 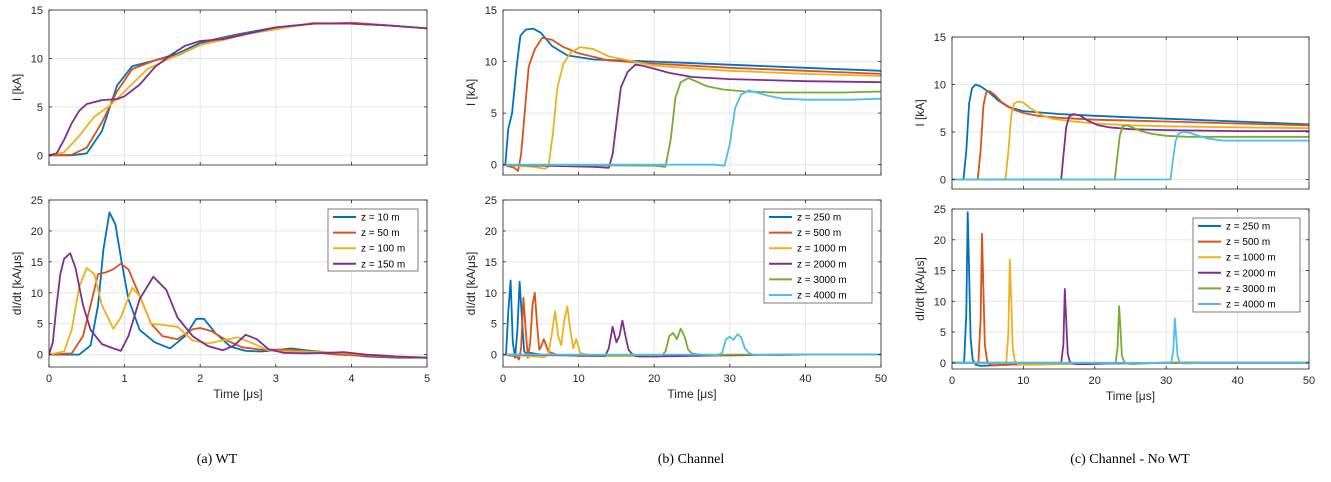 What do you see at coordinates (805, 379) in the screenshot?
I see `x-tick-label: 40` at bounding box center [805, 379].